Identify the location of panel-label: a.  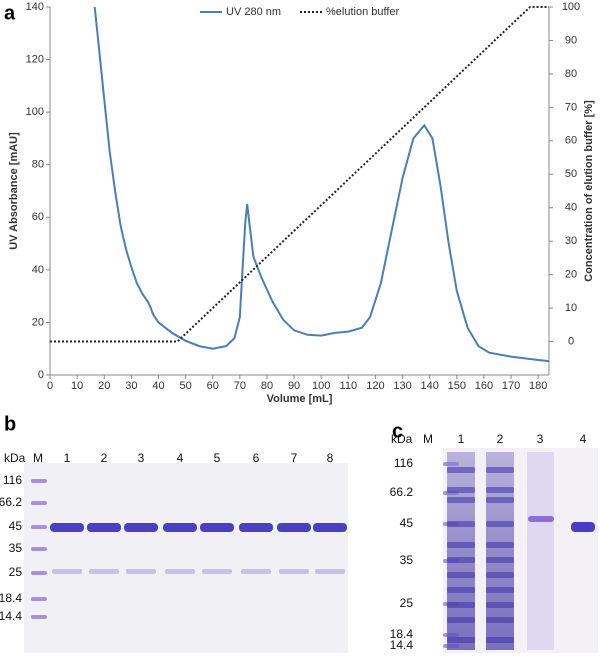
(10, 13).